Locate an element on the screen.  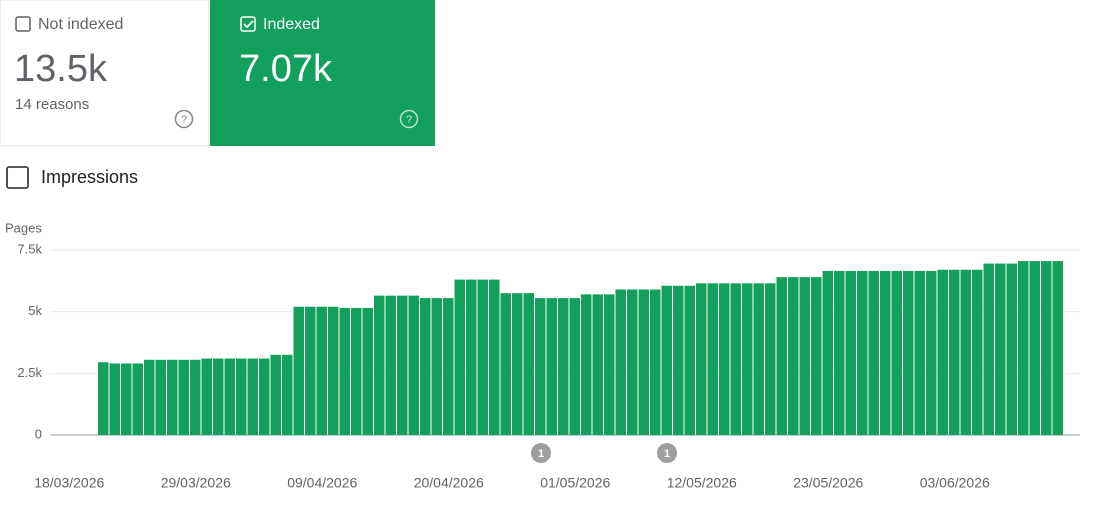
x-tick-label: 03/06/2026 is located at coordinates (955, 483).